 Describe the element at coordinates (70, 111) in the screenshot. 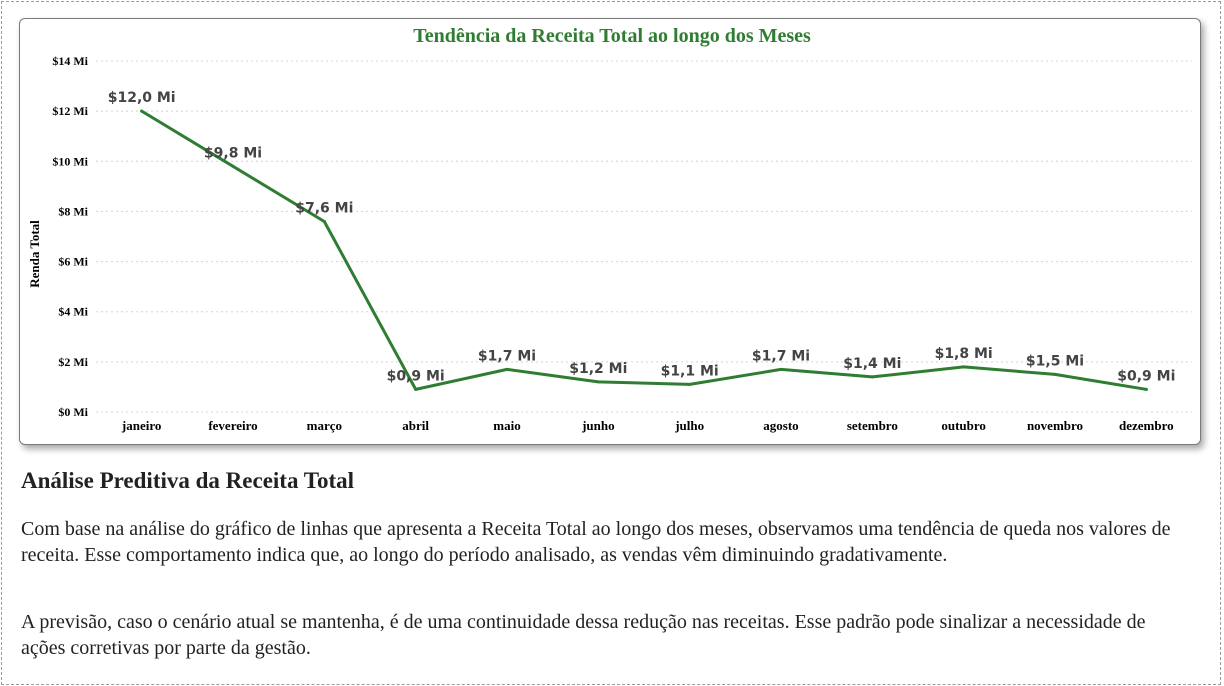

I see `y-tick-label: $12 Mi` at that location.